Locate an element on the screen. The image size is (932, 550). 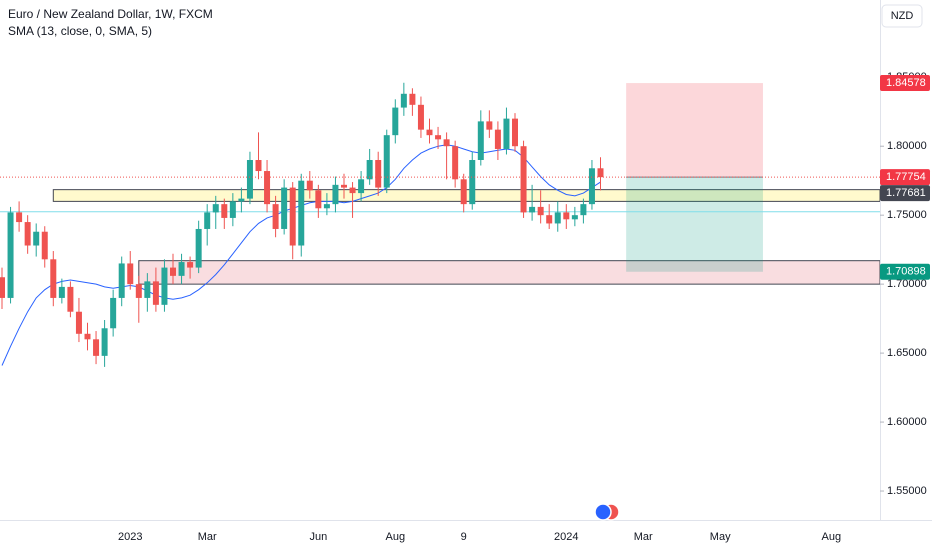
x-tick-label: Jun is located at coordinates (318, 537).